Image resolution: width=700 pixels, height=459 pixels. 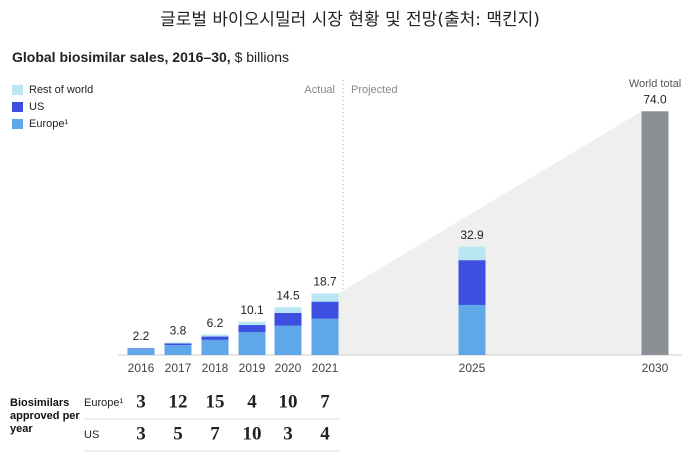 What do you see at coordinates (178, 368) in the screenshot?
I see `x-tick-label: 2017` at bounding box center [178, 368].